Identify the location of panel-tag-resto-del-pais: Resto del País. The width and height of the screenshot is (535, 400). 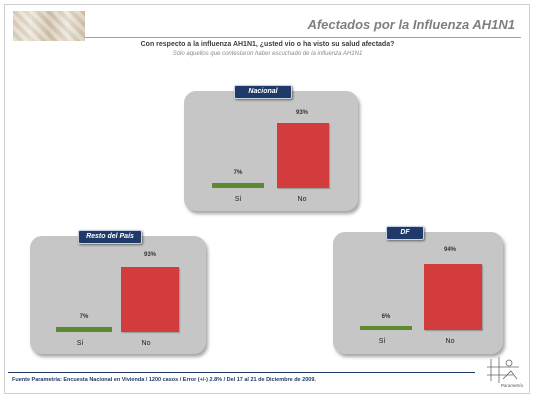
(110, 237).